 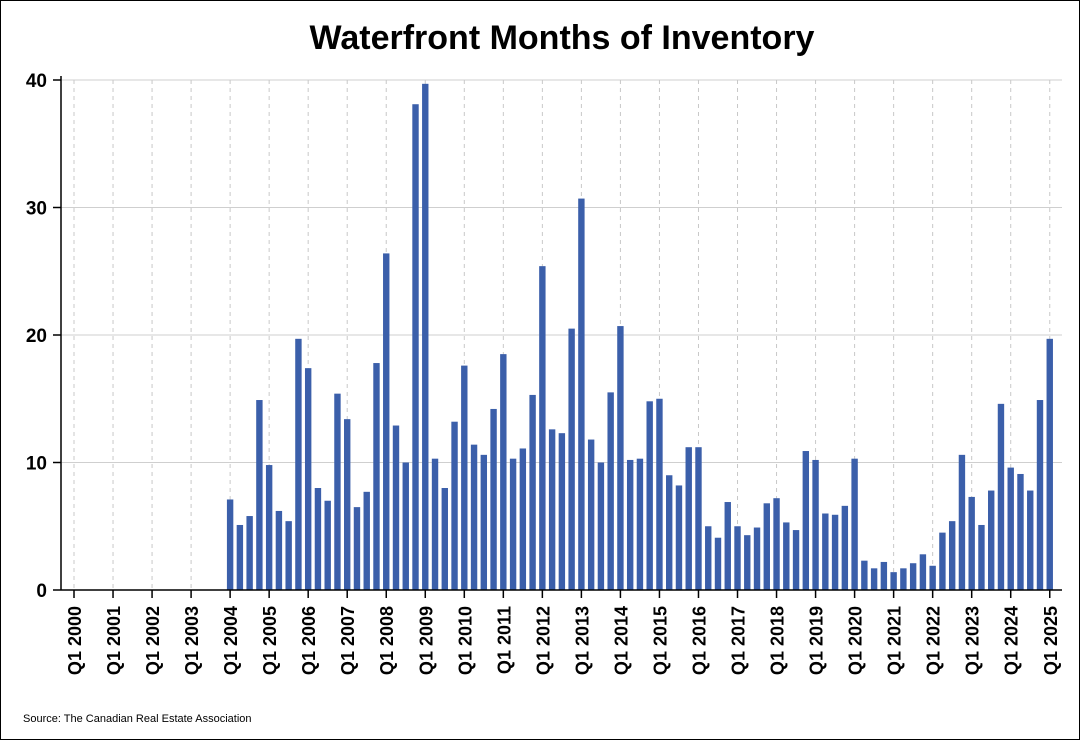 I want to click on y-tick-label: 0, so click(x=41, y=591).